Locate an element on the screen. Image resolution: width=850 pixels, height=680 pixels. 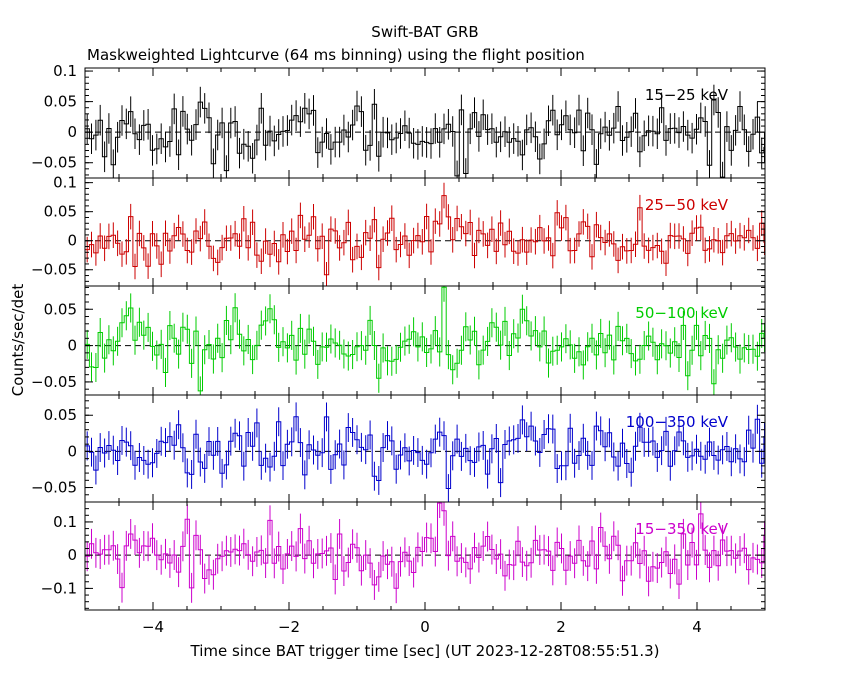
band-label: 15−25 keV is located at coordinates (687, 95).